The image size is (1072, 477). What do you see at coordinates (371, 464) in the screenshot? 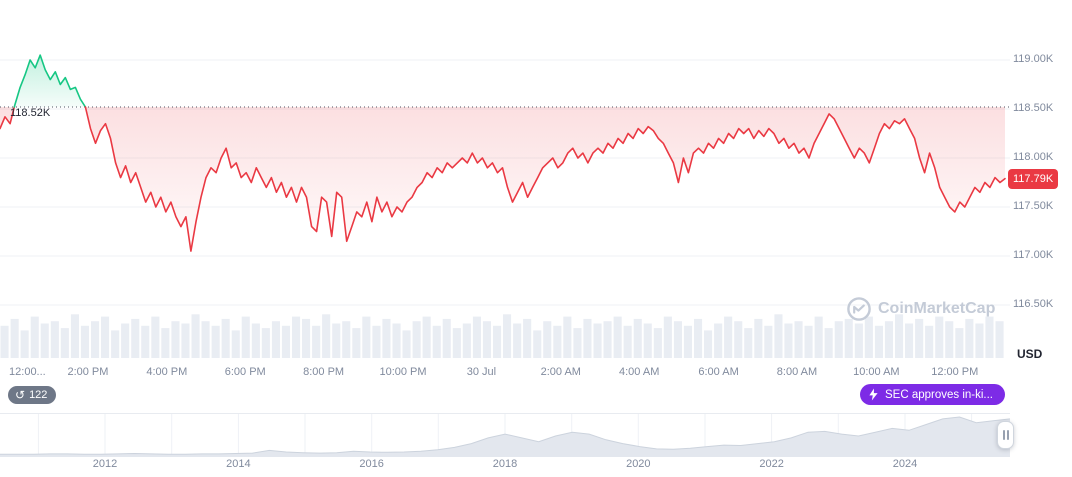
I see `navigator-year-label: 2016` at bounding box center [371, 464].